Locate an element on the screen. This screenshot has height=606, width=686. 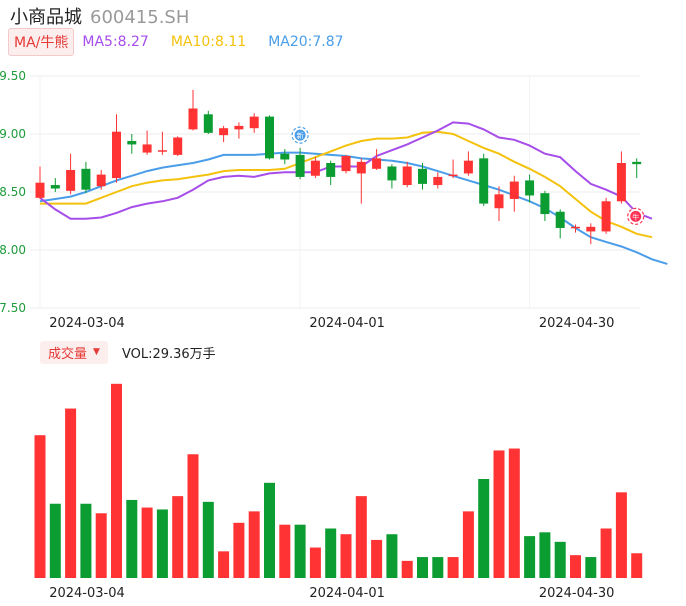
title-row: 小商品城 600415.SH is located at coordinates (99, 16).